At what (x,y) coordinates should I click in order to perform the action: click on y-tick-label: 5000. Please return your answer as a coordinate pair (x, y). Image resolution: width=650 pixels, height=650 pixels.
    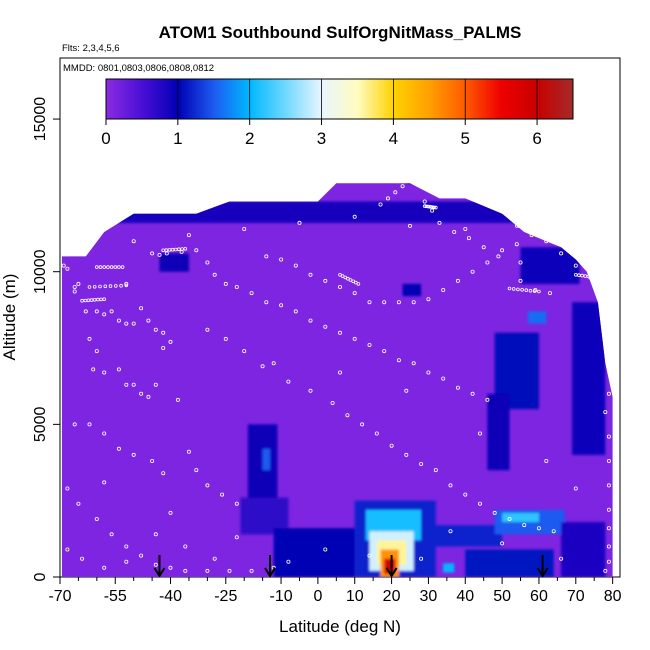
    Looking at the image, I should click on (40, 424).